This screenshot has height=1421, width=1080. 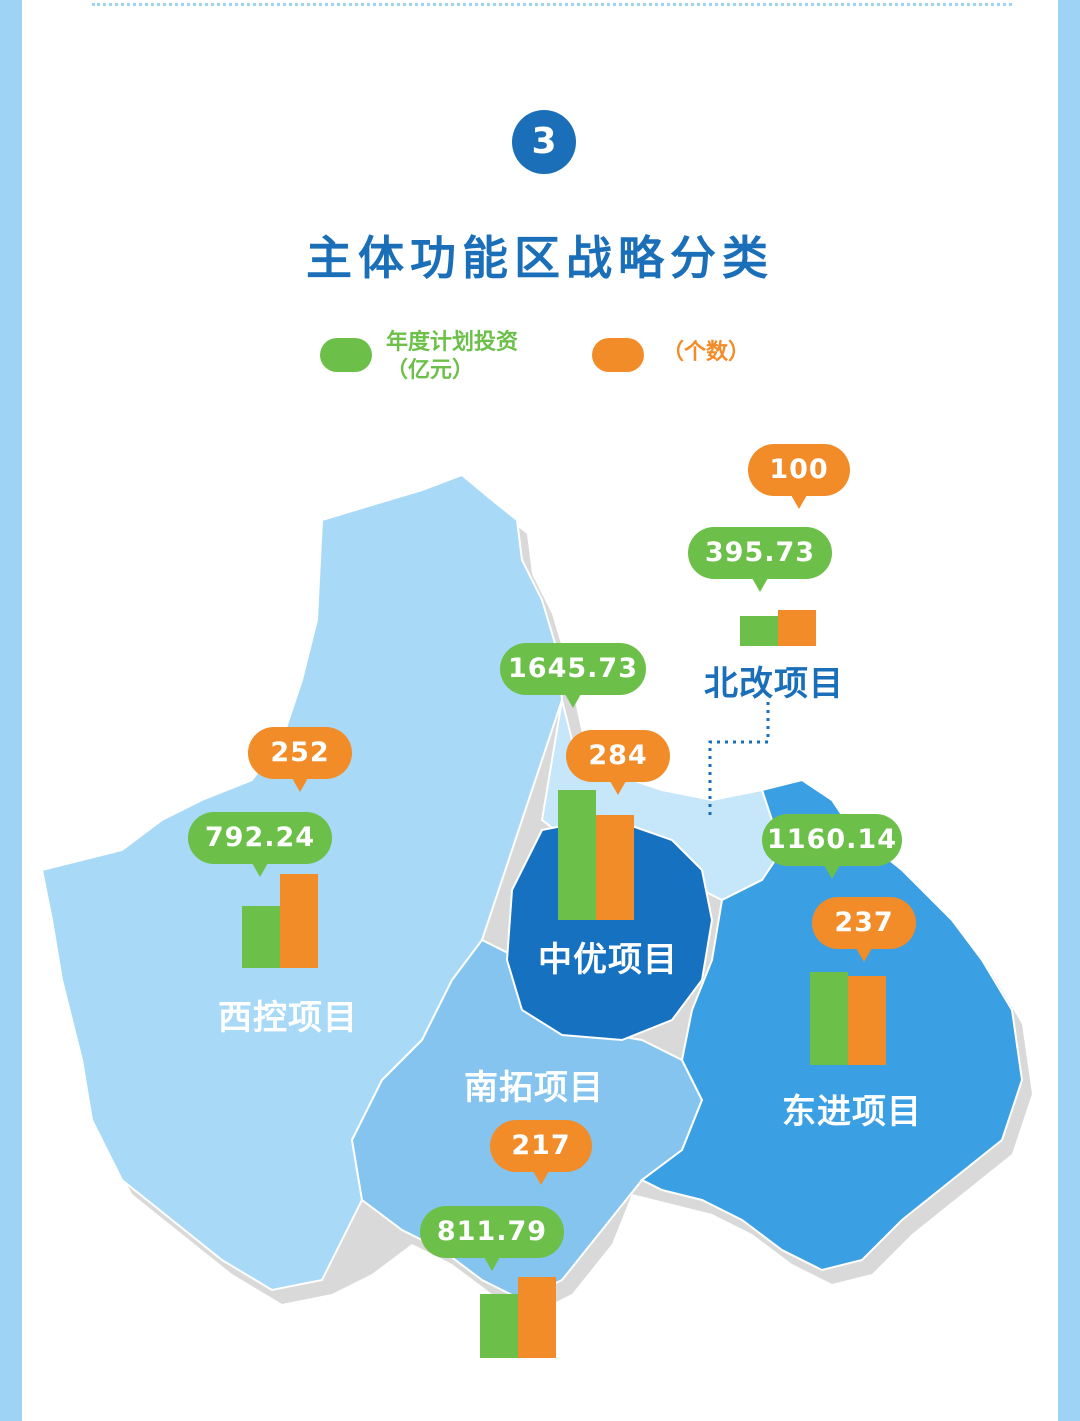 I want to click on nantuo-count-bar, so click(x=537, y=1317).